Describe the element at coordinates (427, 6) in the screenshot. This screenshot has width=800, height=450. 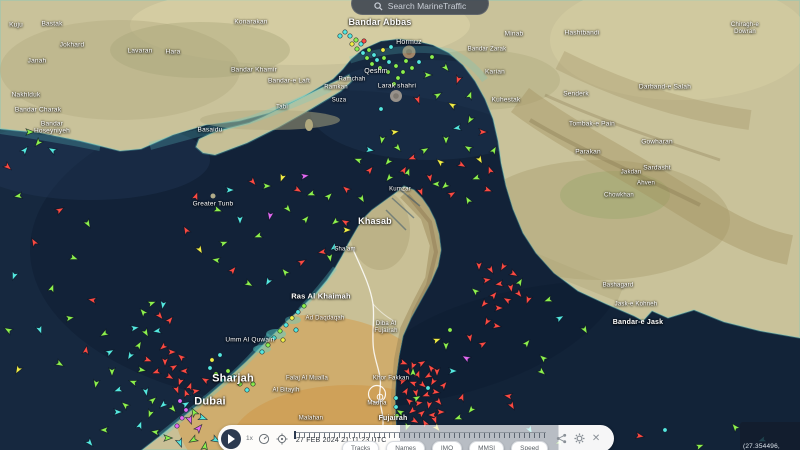
I see `search-placeholder: Search MarineTraffic` at that location.